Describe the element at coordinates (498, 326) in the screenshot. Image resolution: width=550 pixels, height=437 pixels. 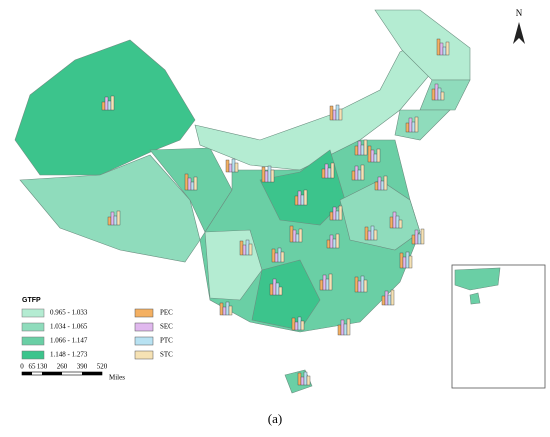
I see `inset` at that location.